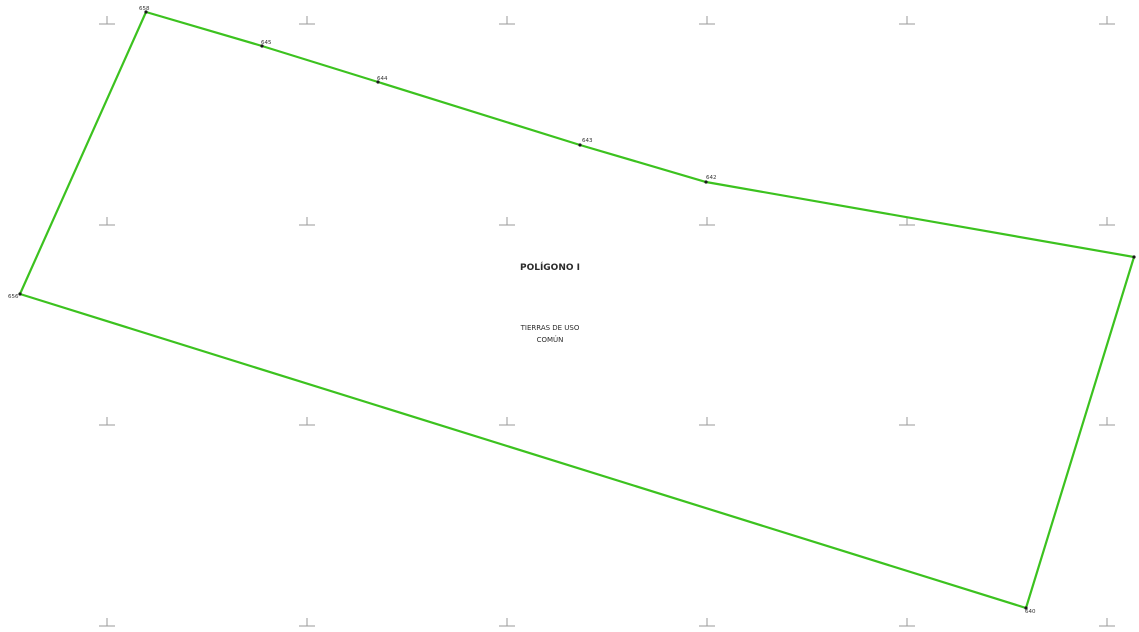 This screenshot has width=1139, height=632. What do you see at coordinates (550, 328) in the screenshot?
I see `land-use-label-line1: TIERRAS DE USO` at bounding box center [550, 328].